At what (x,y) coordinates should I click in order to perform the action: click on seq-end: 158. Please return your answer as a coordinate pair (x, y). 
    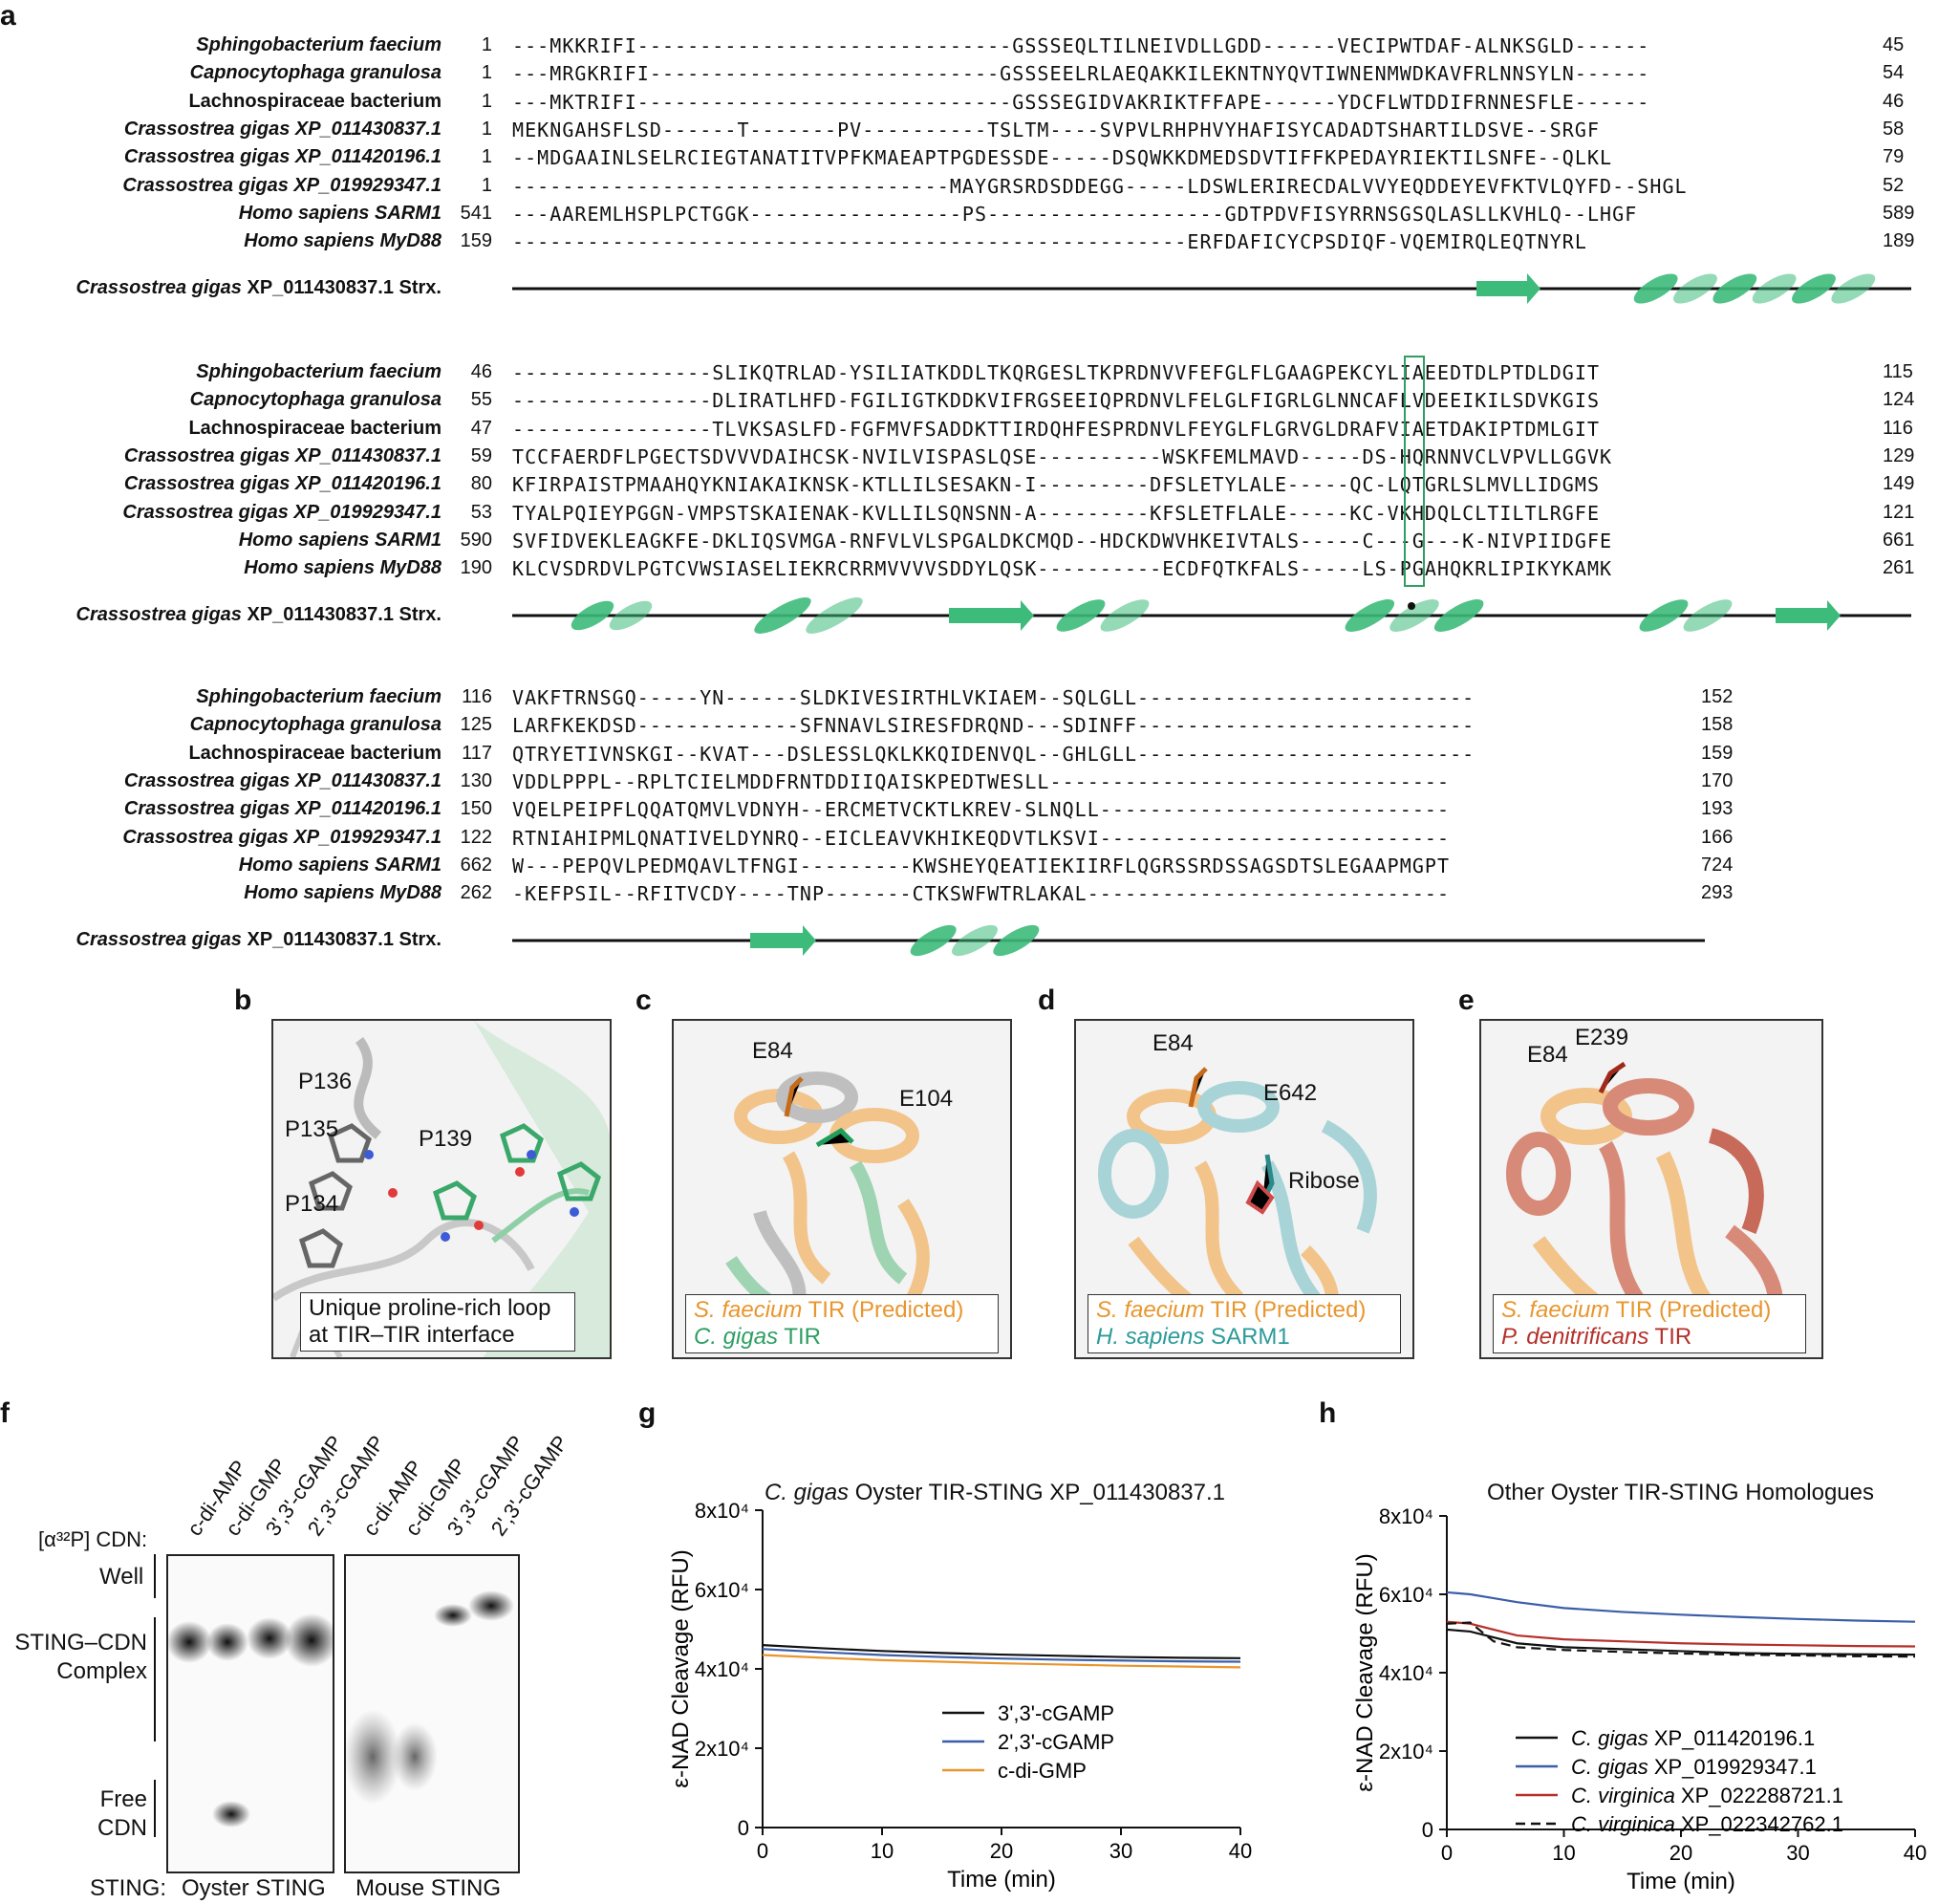
    Looking at the image, I should click on (1718, 725).